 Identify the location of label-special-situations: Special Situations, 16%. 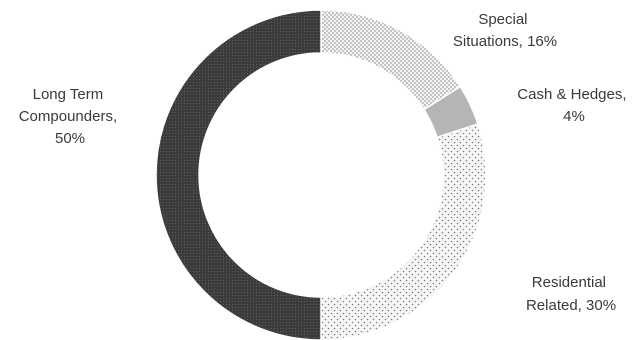
(505, 30).